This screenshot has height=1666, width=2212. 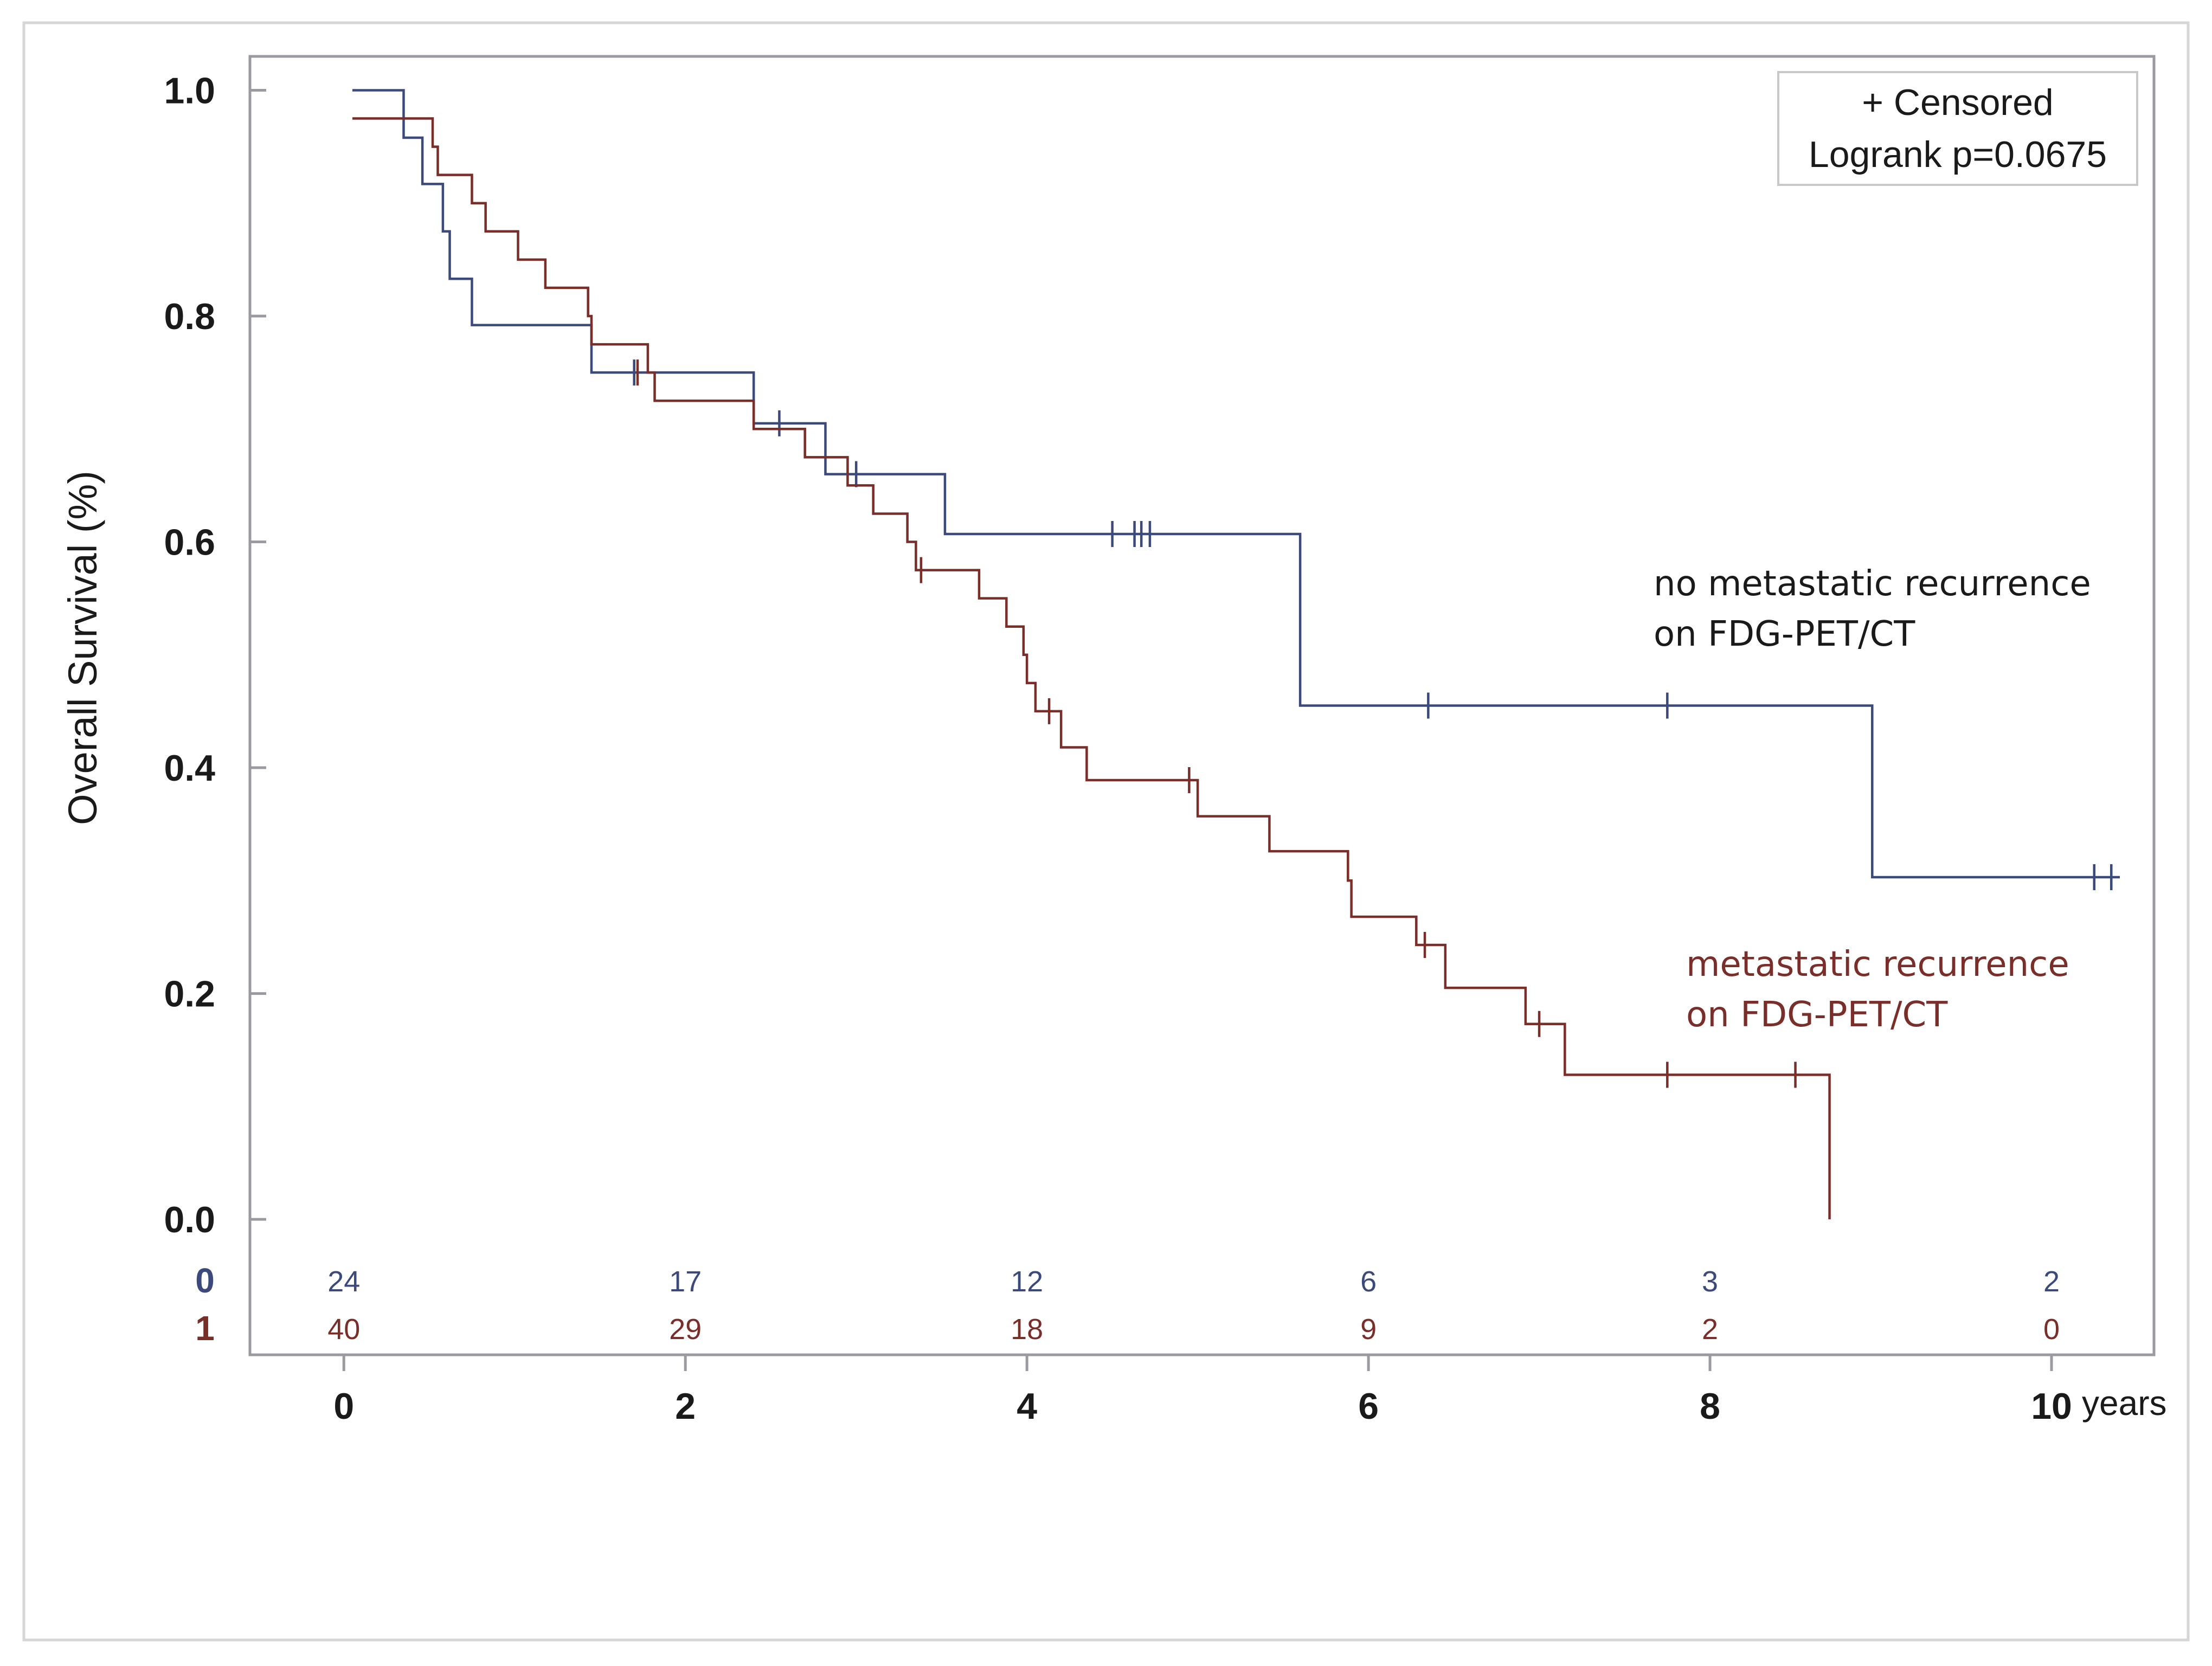 What do you see at coordinates (343, 1406) in the screenshot?
I see `x-tick-label: 0` at bounding box center [343, 1406].